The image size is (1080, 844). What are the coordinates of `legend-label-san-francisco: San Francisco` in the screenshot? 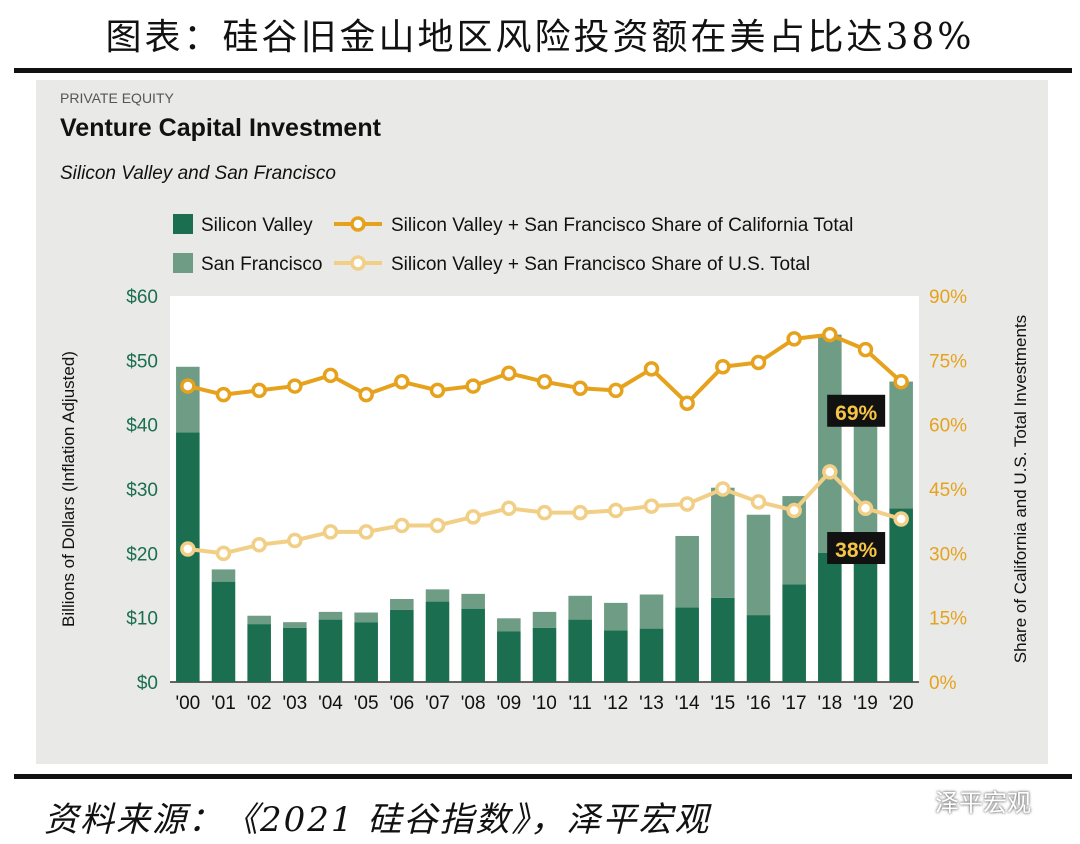 It's located at (261, 264).